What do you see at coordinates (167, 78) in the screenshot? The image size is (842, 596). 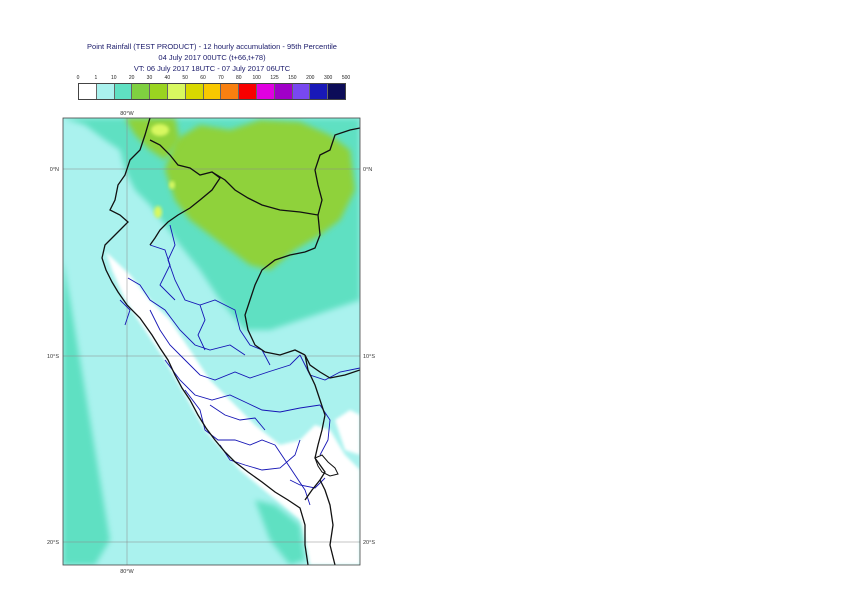 I see `legend-tick-label: 40` at bounding box center [167, 78].